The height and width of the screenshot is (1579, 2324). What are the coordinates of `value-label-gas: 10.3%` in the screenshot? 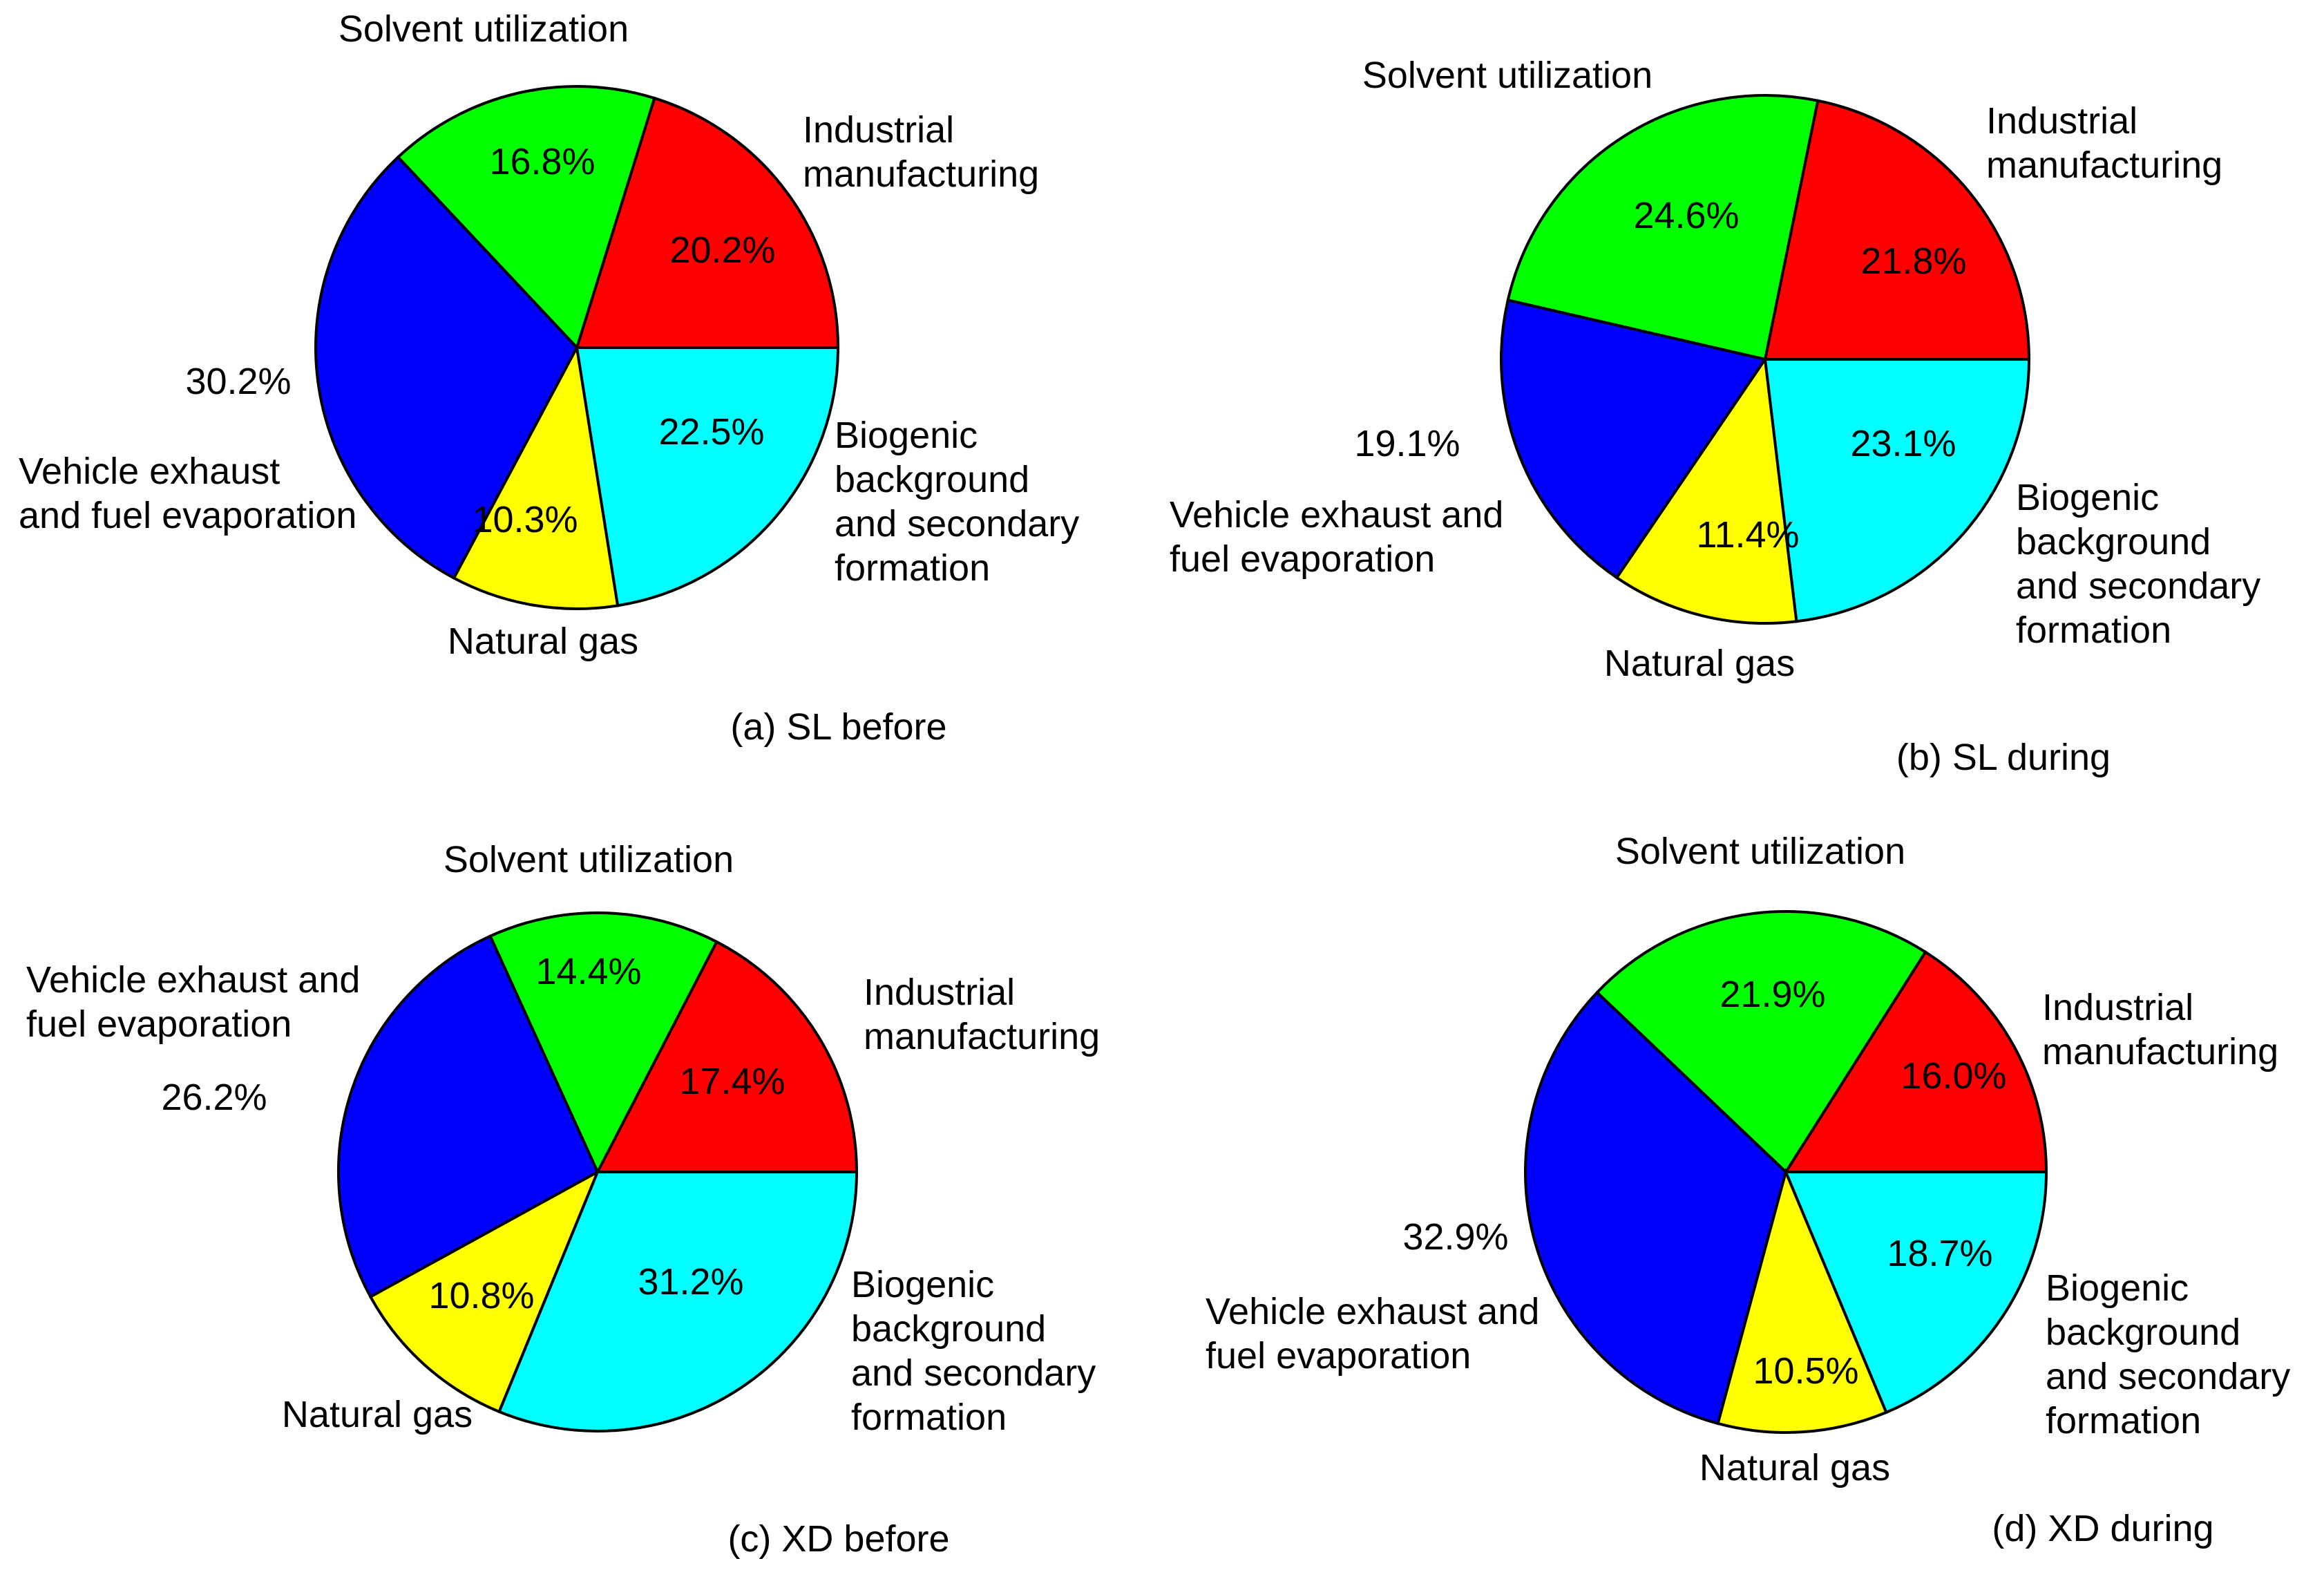 It's located at (525, 519).